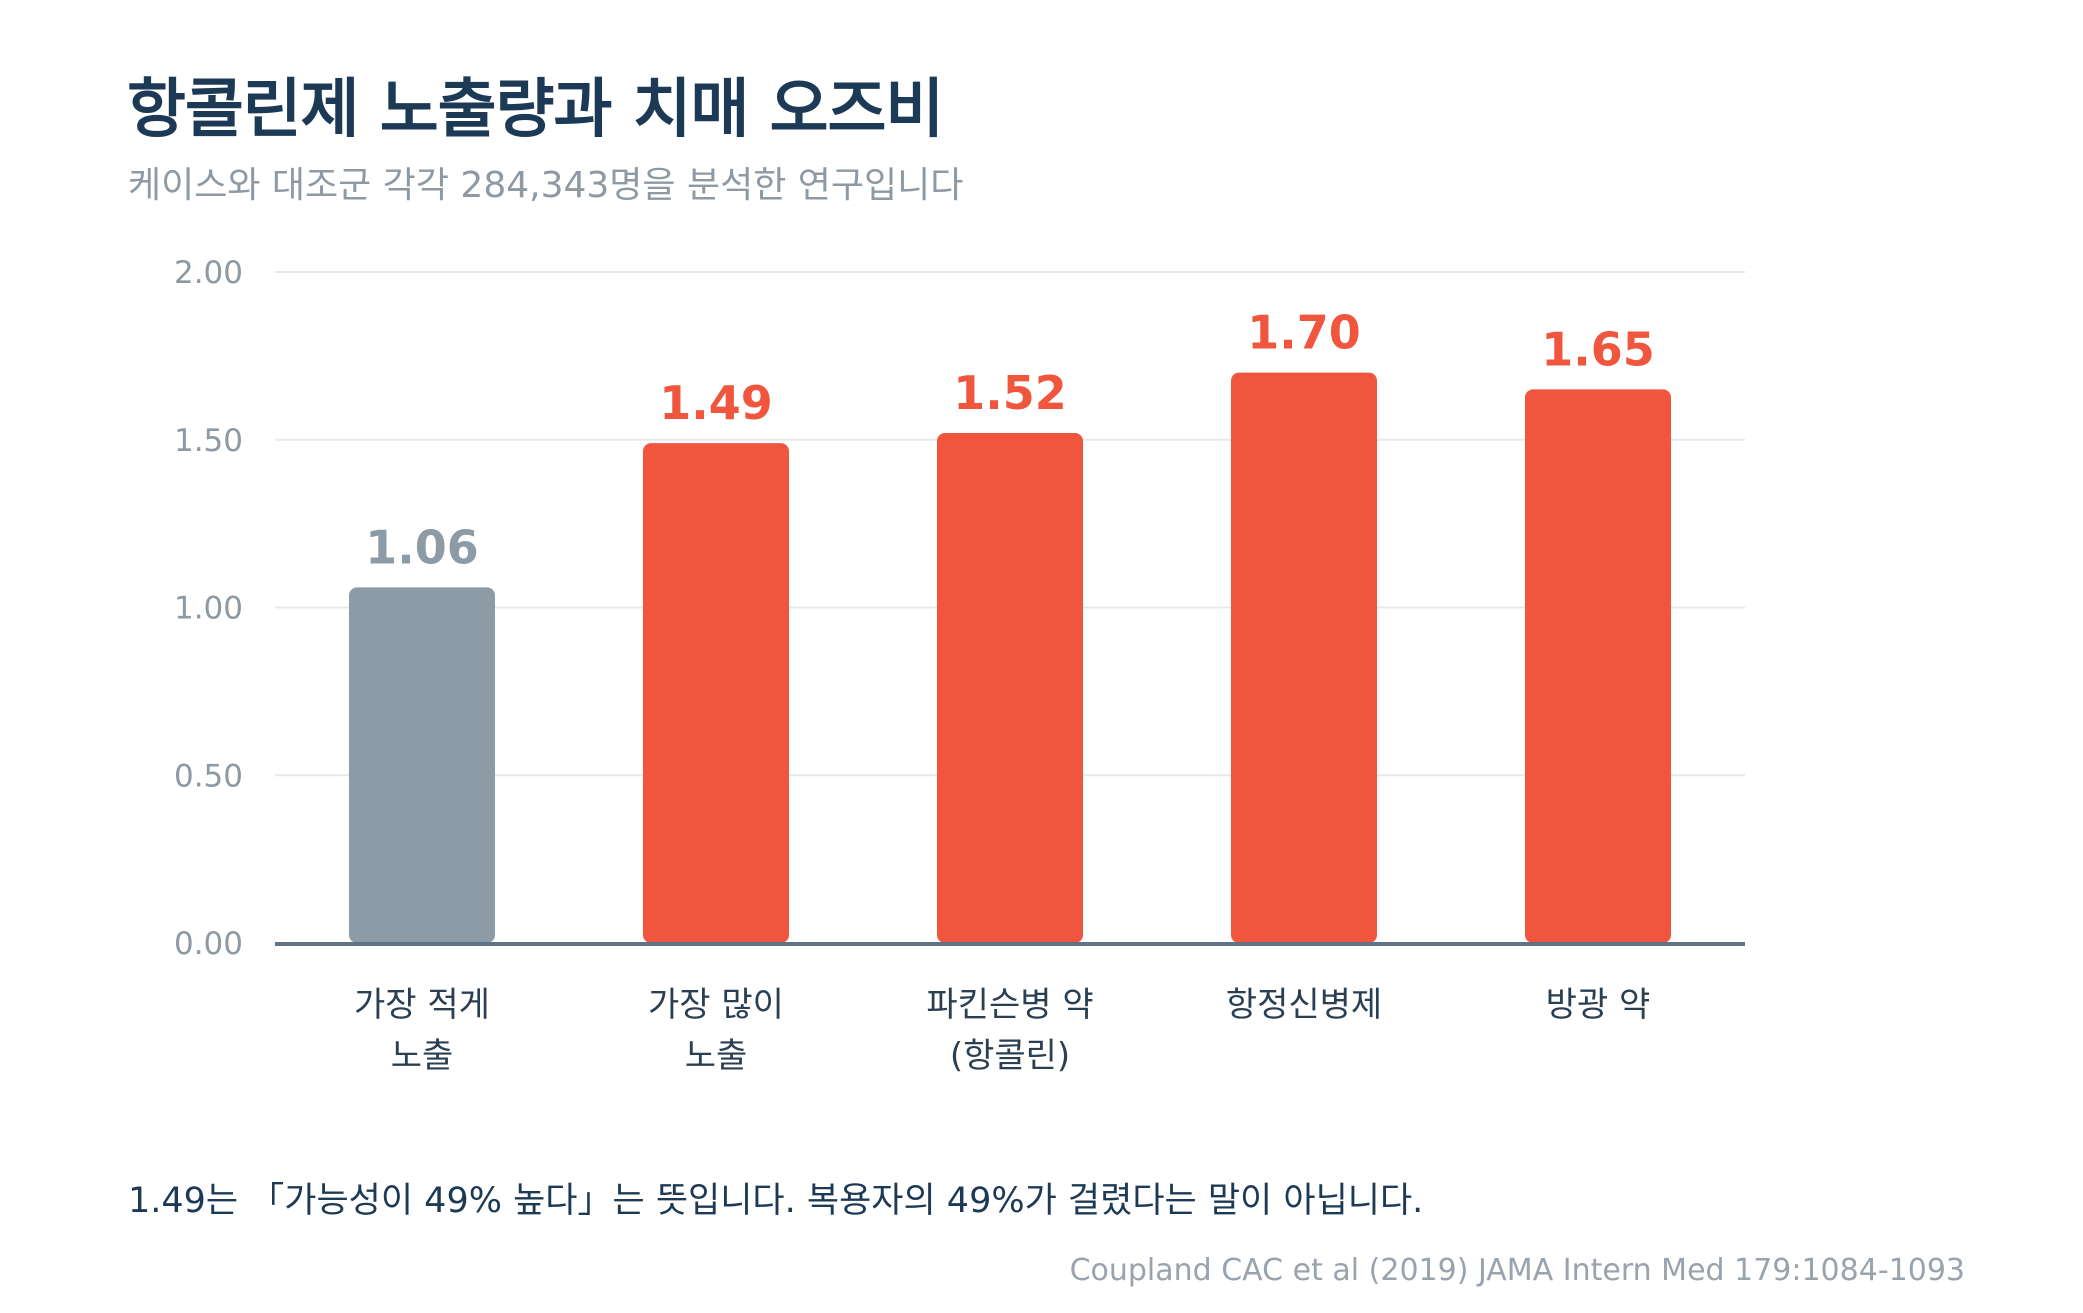  What do you see at coordinates (1010, 1056) in the screenshot?
I see `category-label: (항콜린)` at bounding box center [1010, 1056].